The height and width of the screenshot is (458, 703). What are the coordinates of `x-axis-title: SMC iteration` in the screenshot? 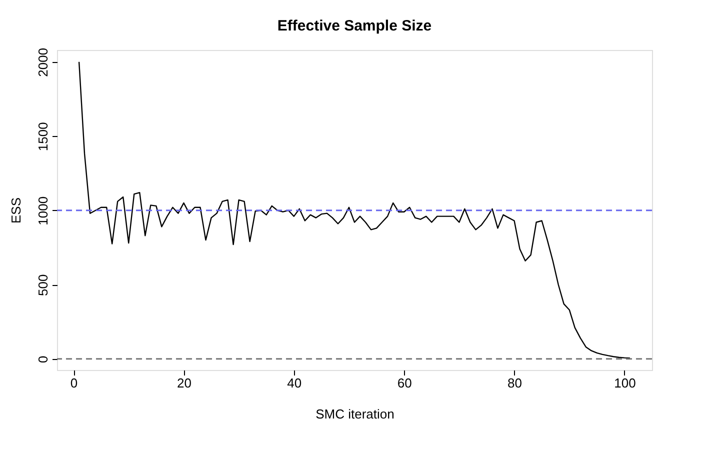 It's located at (355, 414).